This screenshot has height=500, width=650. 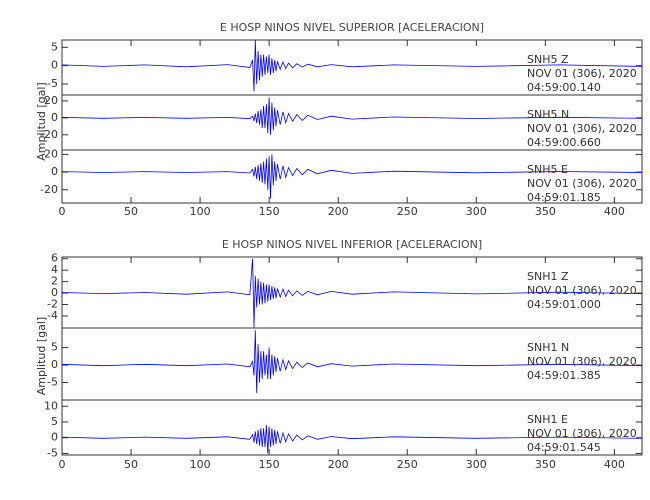 I want to click on trace-label: 04:59:00.660, so click(x=564, y=142).